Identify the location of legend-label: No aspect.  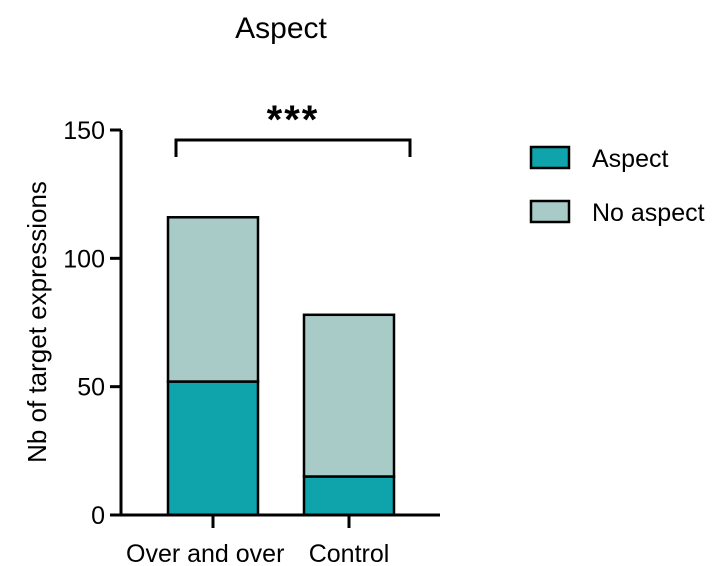
(648, 213).